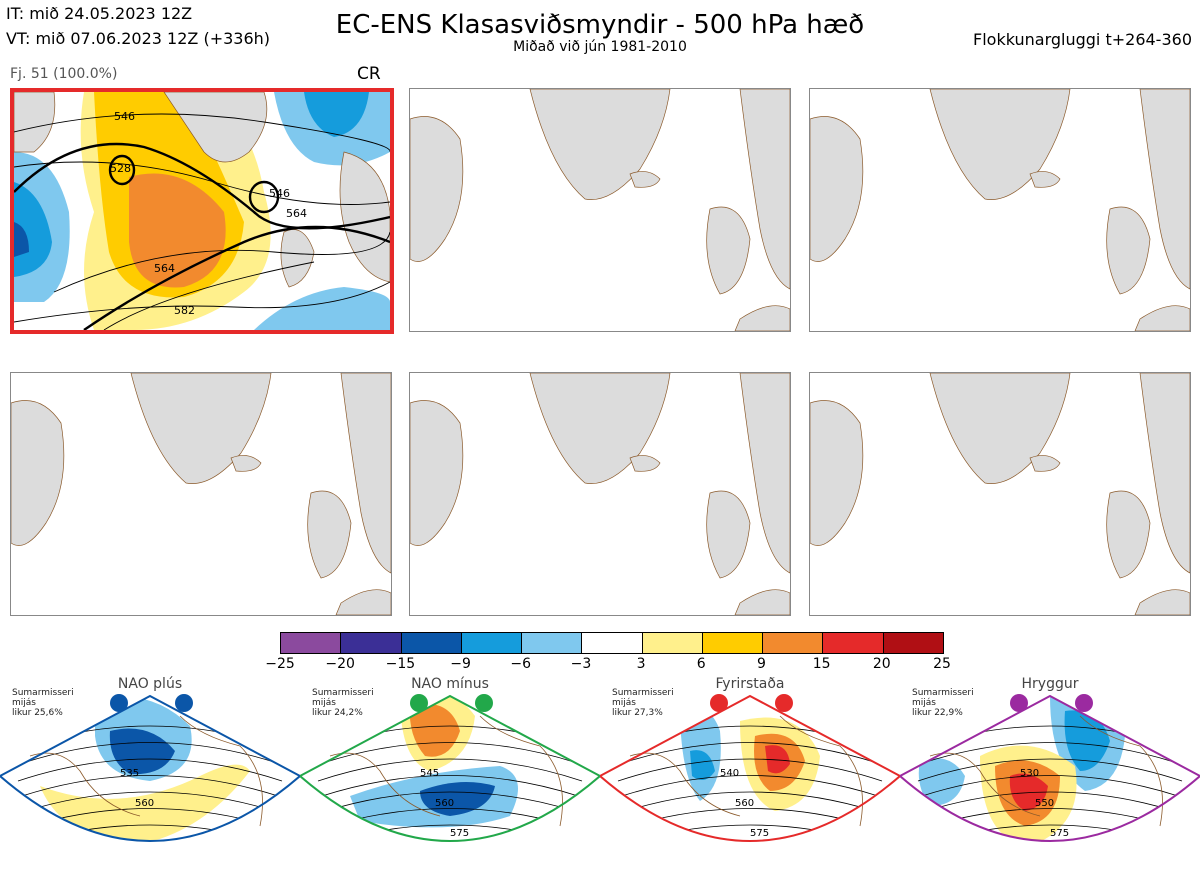  What do you see at coordinates (1029, 773) in the screenshot?
I see `regime-contour-label: 530` at bounding box center [1029, 773].